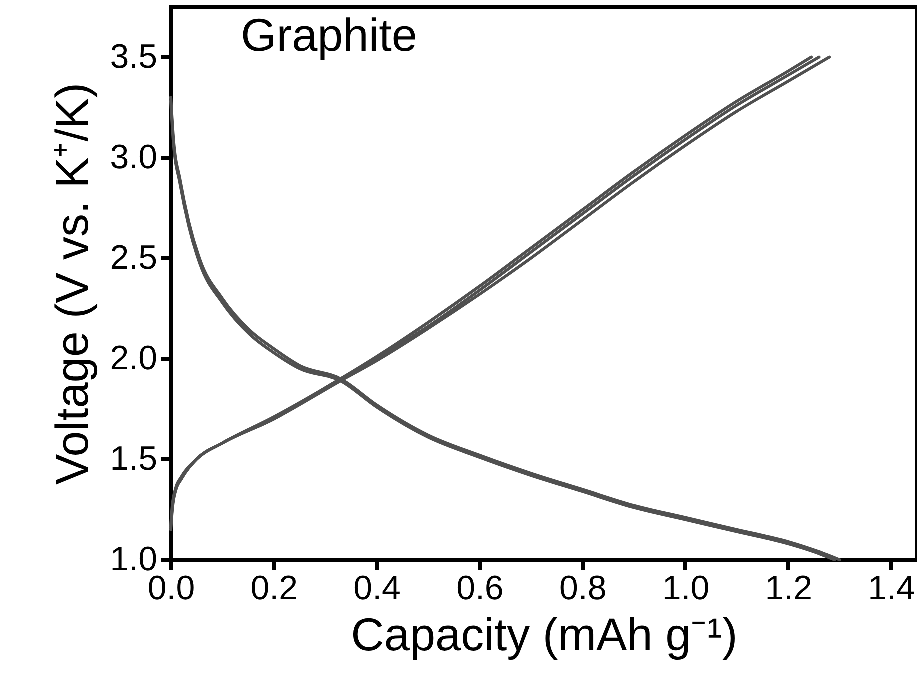 The height and width of the screenshot is (699, 917). Describe the element at coordinates (72, 284) in the screenshot. I see `y-axis-title: Voltage (V vs. K⁺/K)` at that location.